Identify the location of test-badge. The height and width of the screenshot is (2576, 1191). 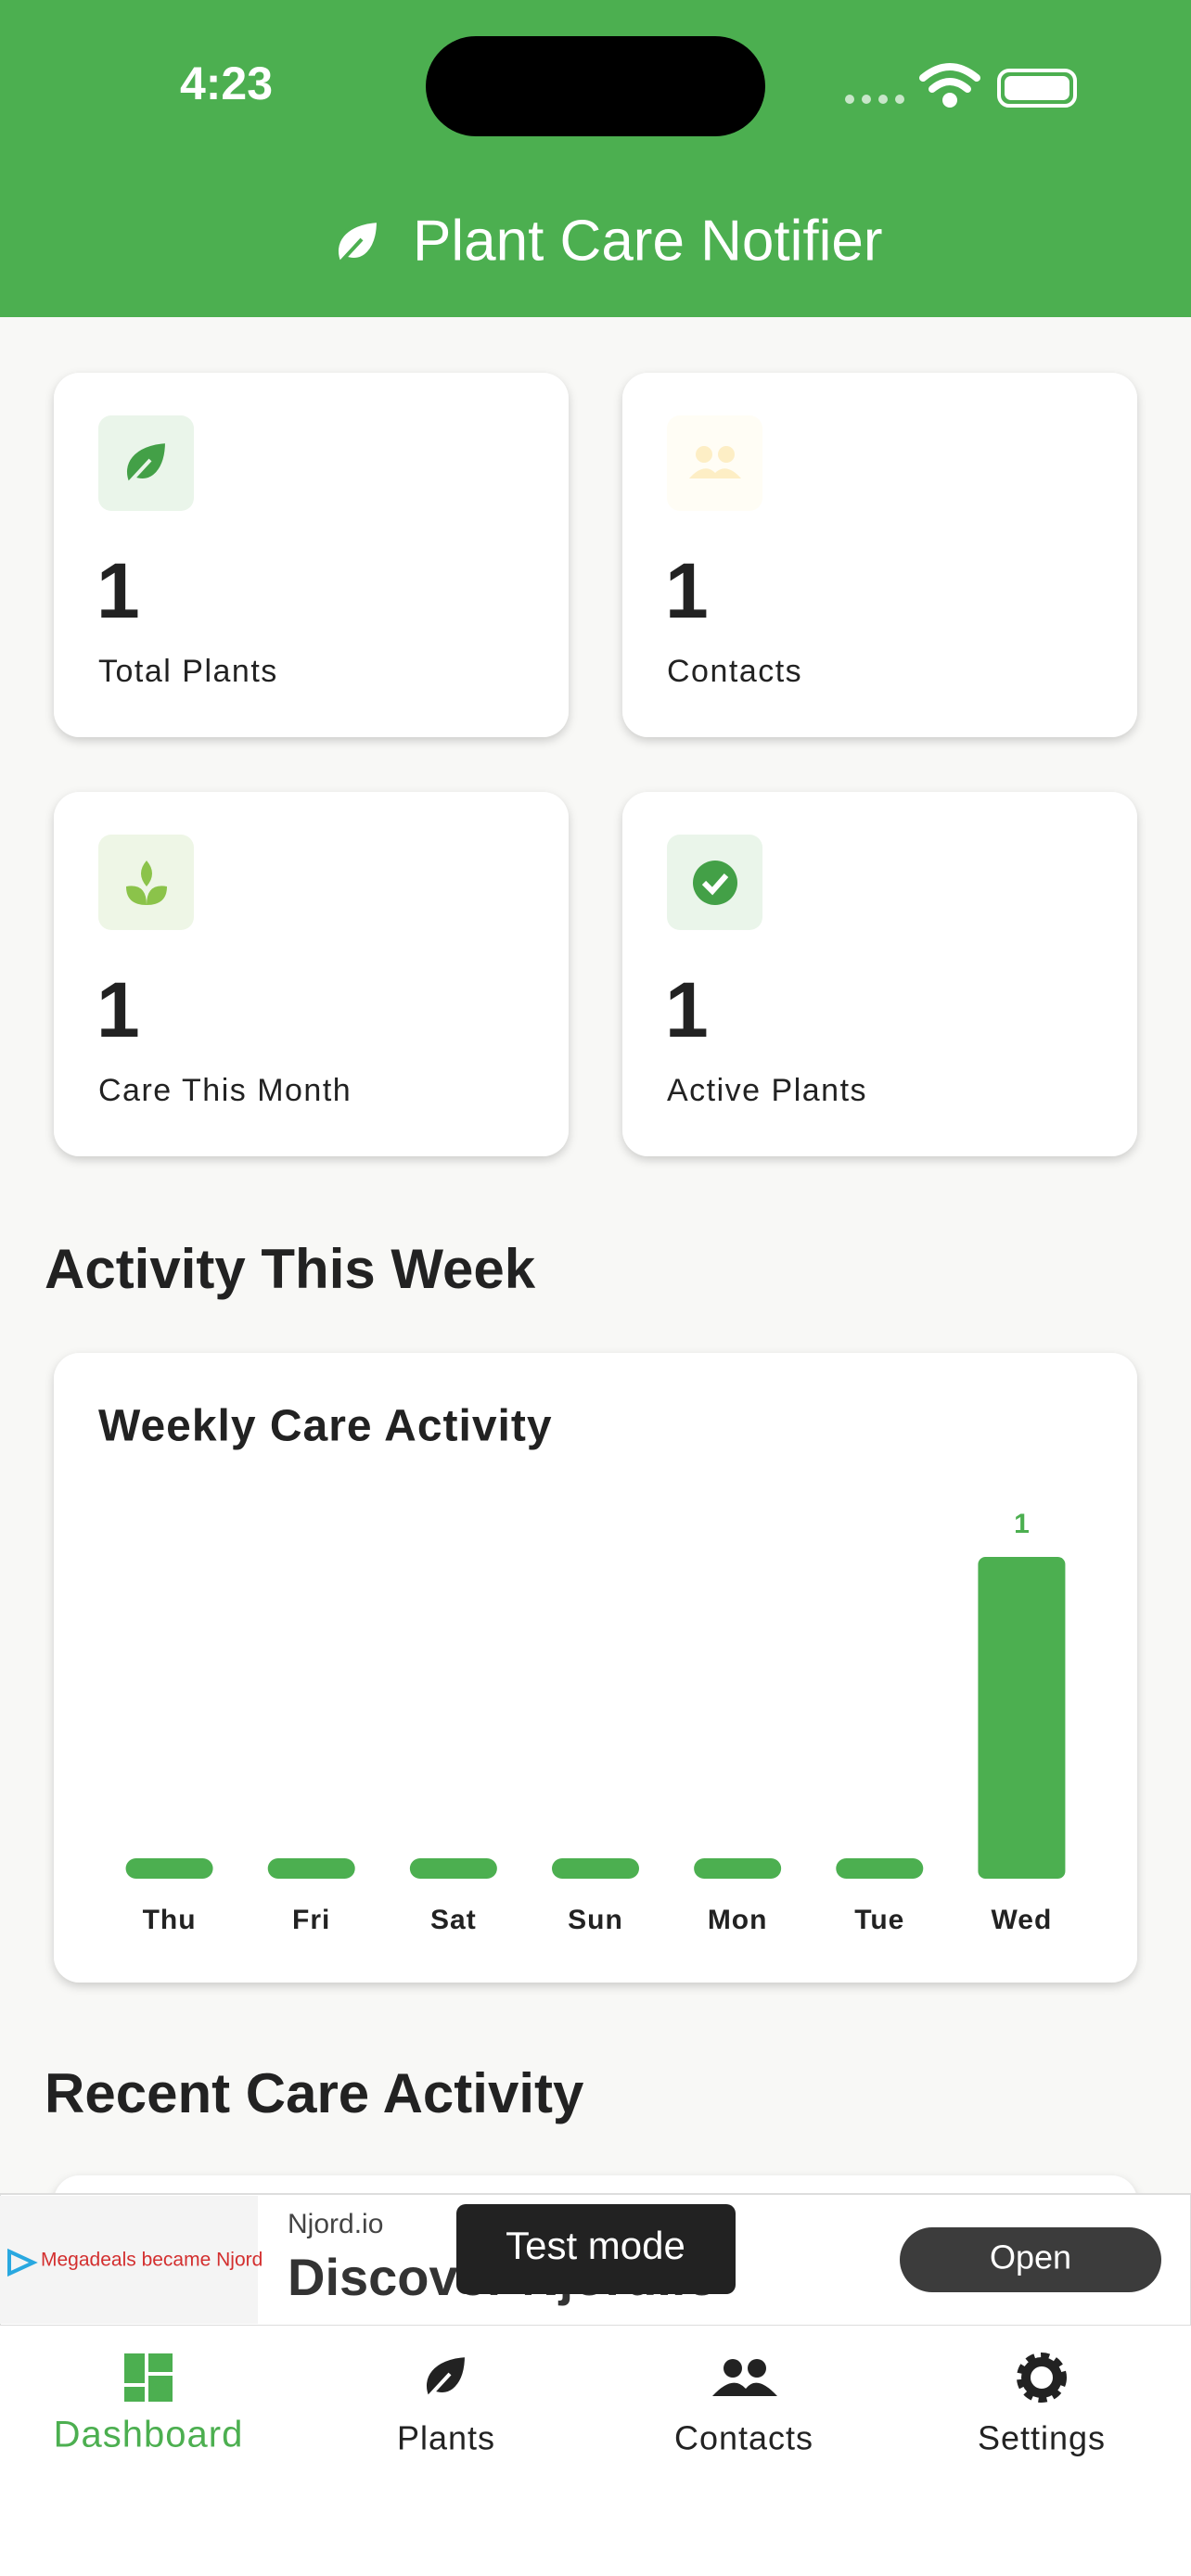
(596, 2249).